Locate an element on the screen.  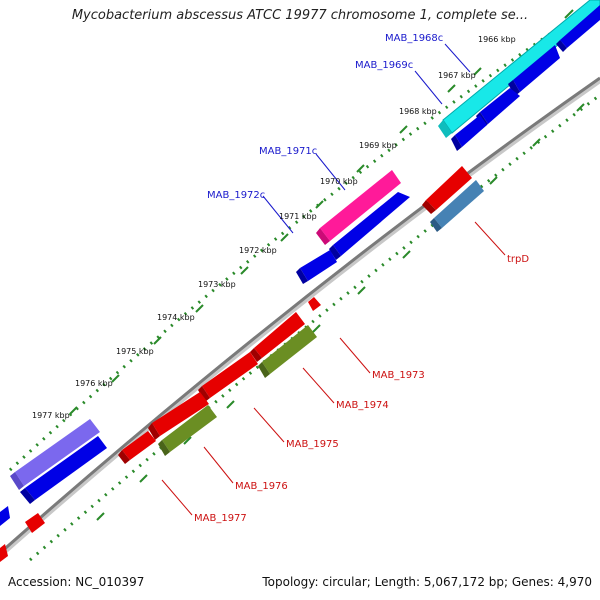
forward-label-leaders is located at coordinates (366, 138).